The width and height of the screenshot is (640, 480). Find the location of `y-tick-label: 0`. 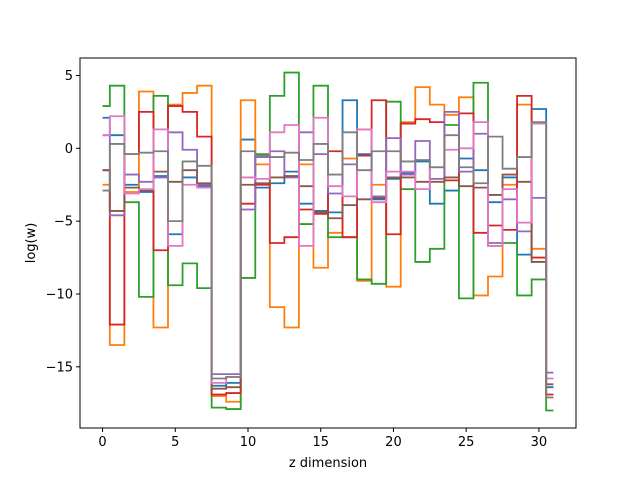

y-tick-label: 0 is located at coordinates (69, 149).